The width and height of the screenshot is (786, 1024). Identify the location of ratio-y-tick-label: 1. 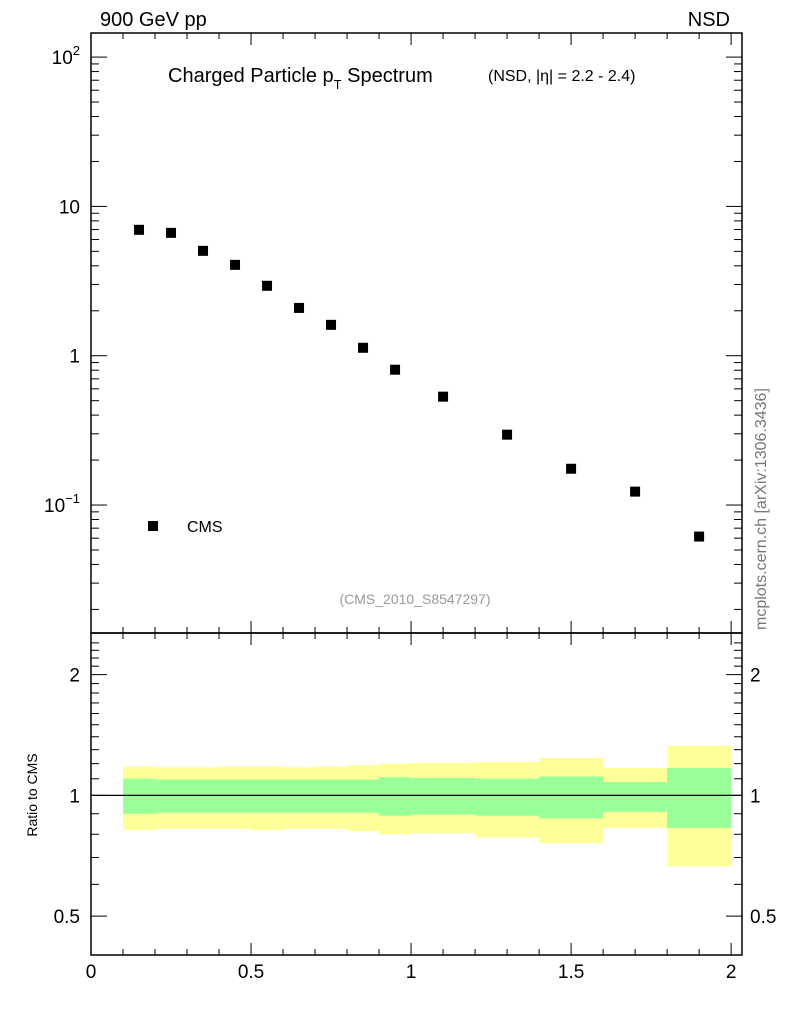
(74, 796).